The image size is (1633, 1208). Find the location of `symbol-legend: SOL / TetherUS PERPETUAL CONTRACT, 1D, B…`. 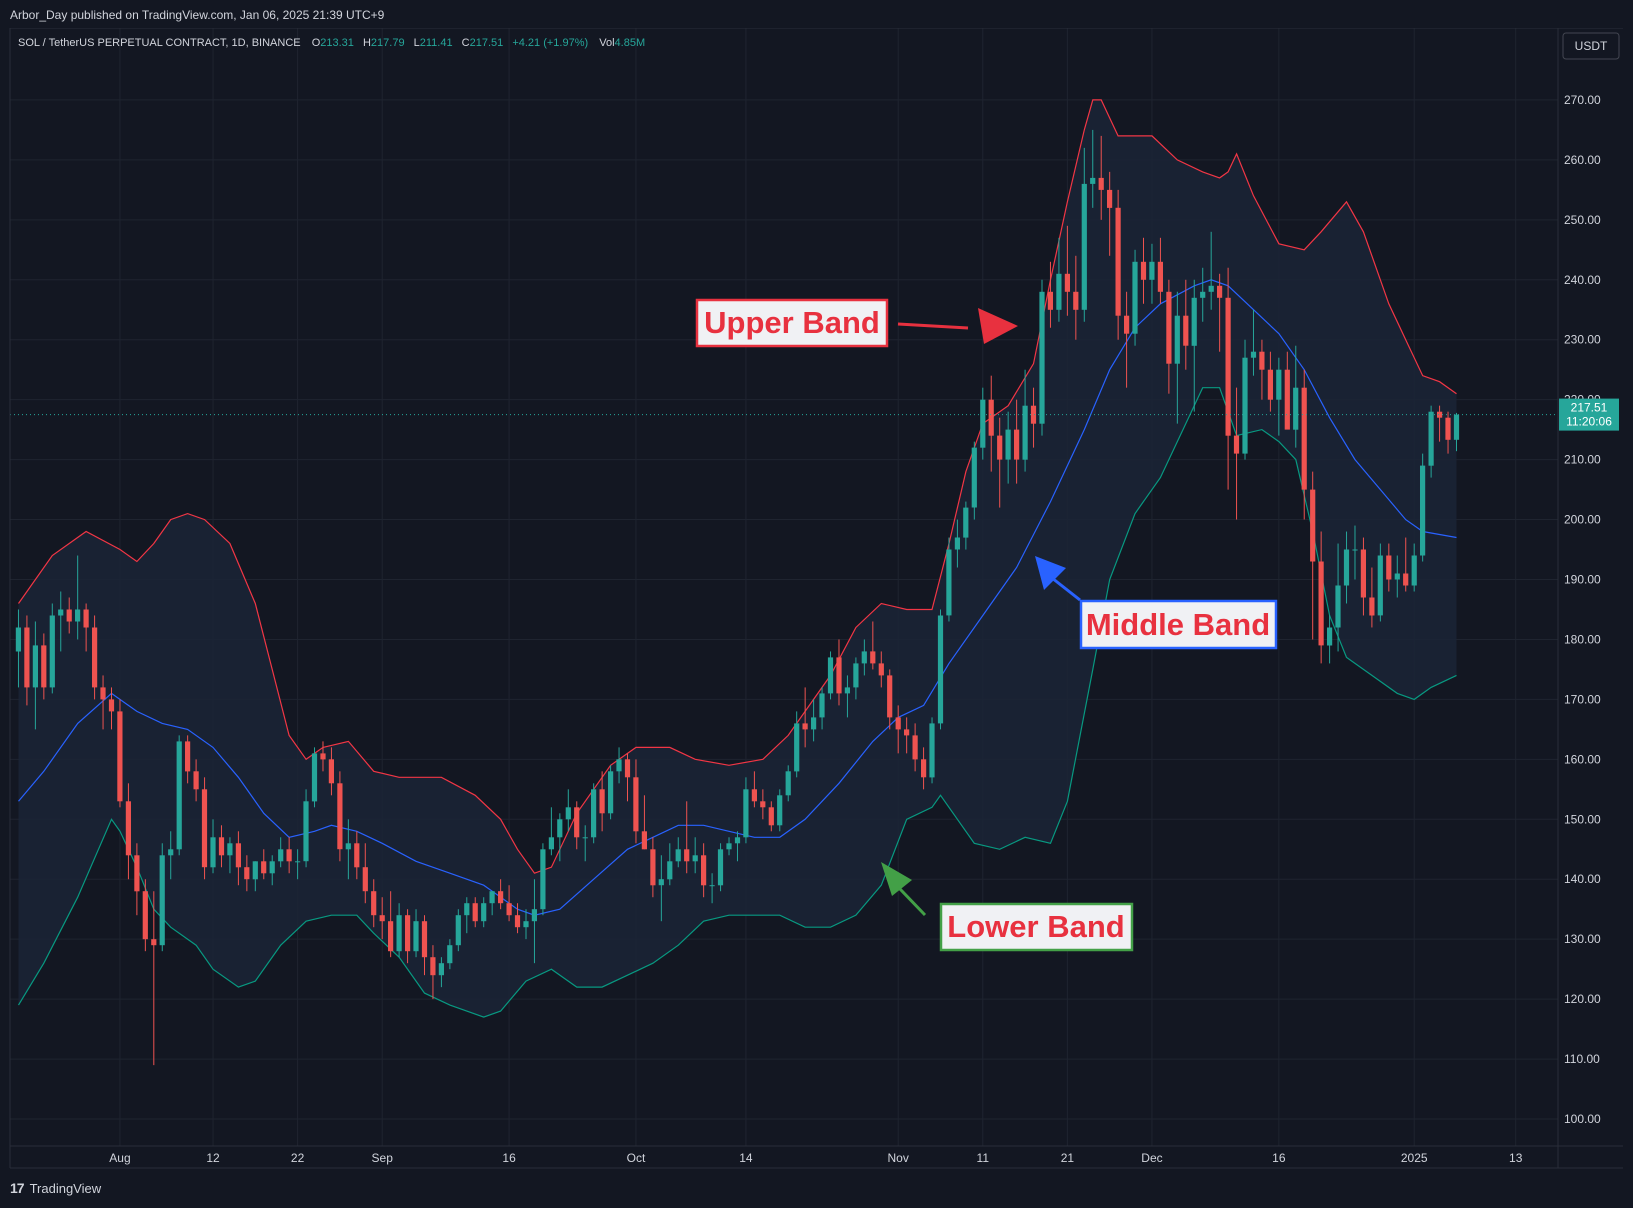

symbol-legend: SOL / TetherUS PERPETUAL CONTRACT, 1D, B… is located at coordinates (331, 43).